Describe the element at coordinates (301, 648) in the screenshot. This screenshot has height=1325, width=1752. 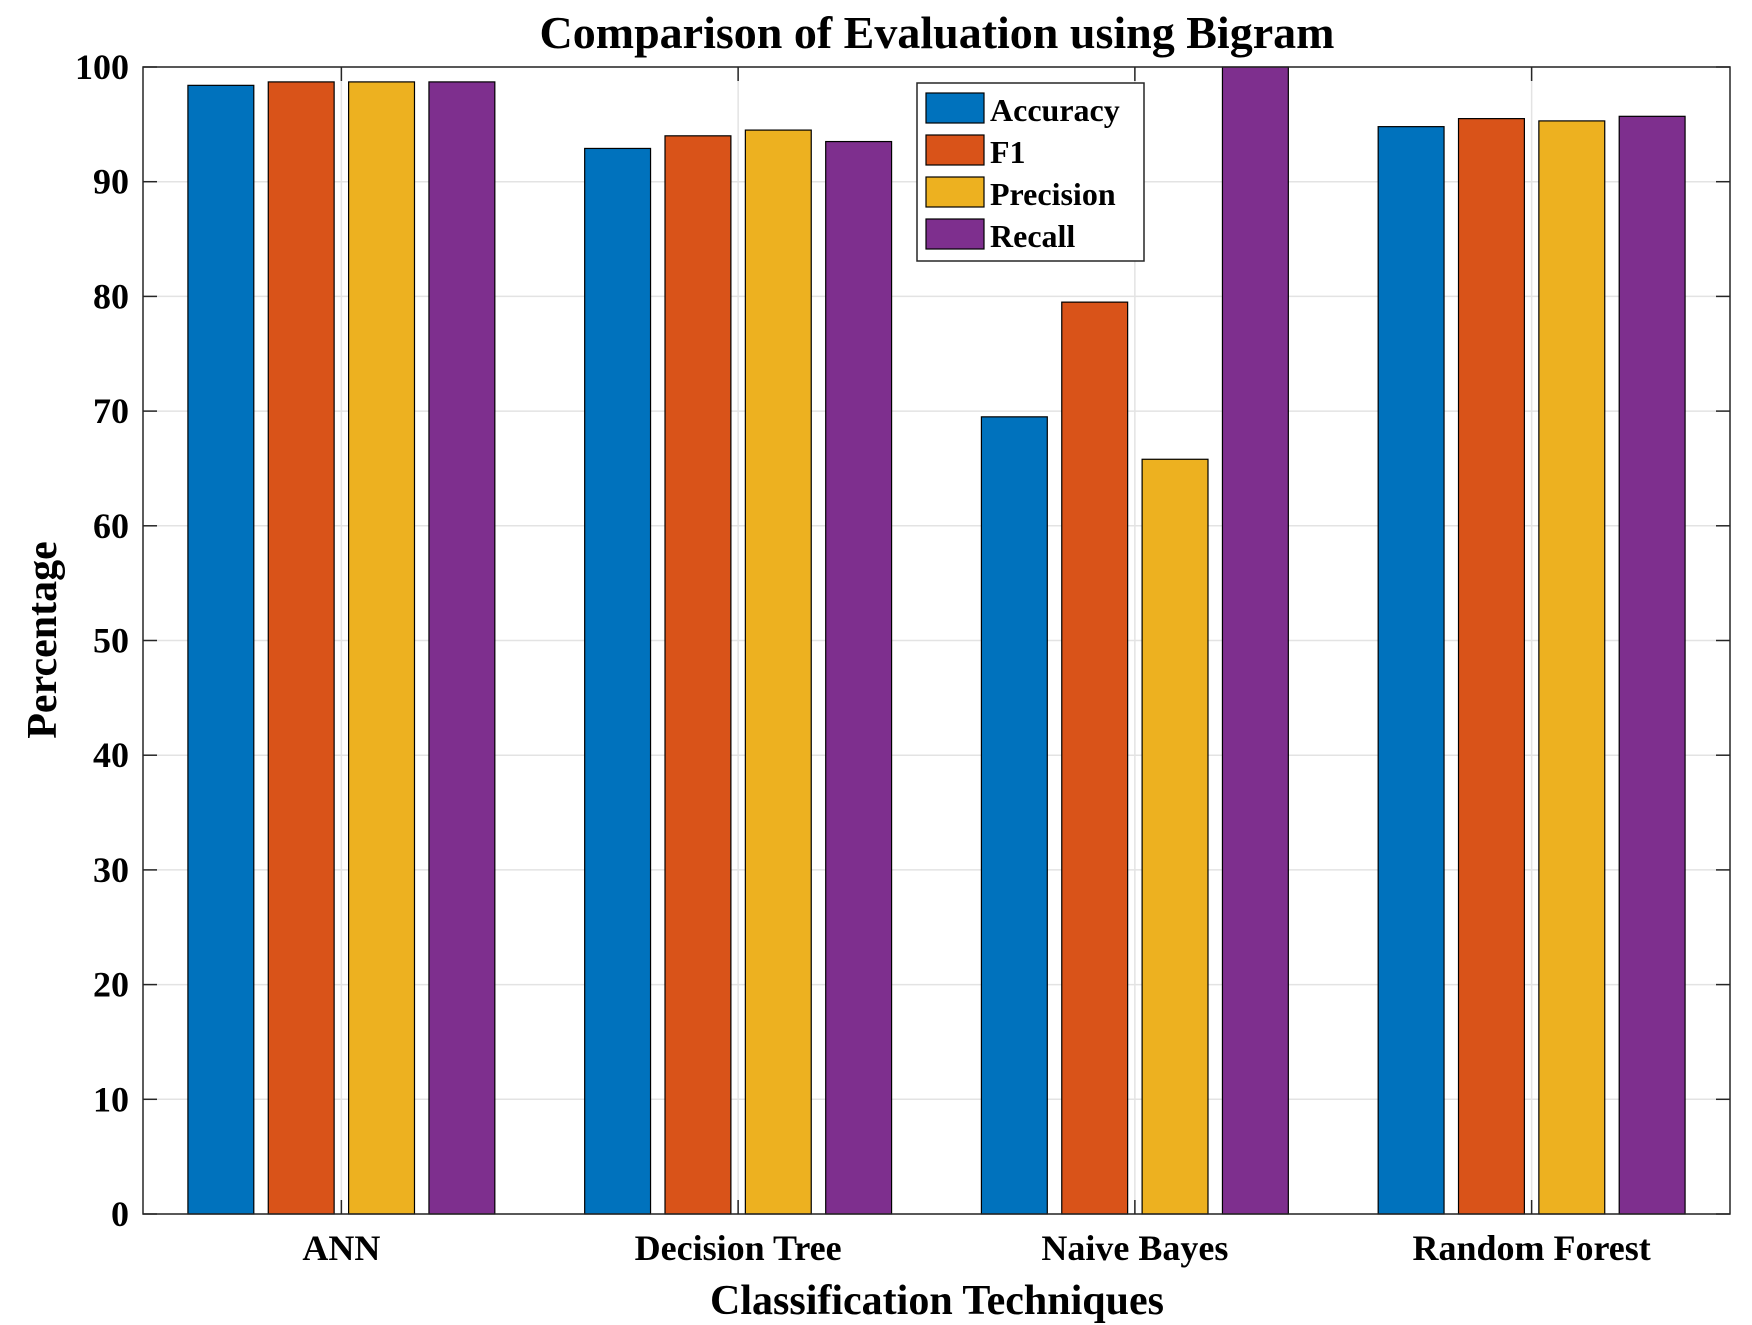
I see `bar-f1-ann` at that location.